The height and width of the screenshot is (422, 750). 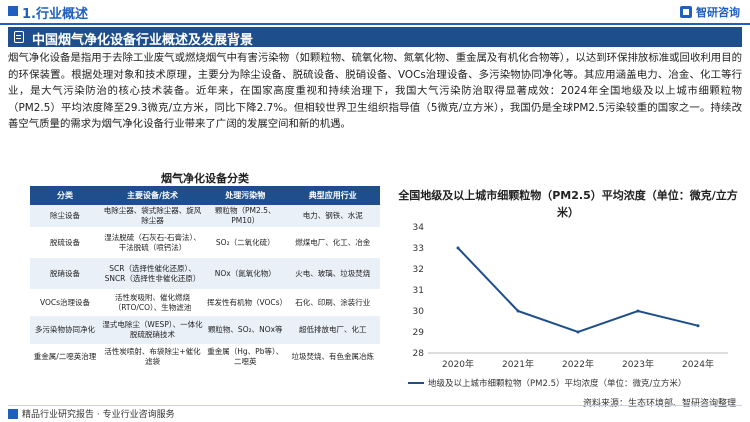 What do you see at coordinates (246, 302) in the screenshot?
I see `table-cell: 挥发性有机物（VOCs）` at bounding box center [246, 302].